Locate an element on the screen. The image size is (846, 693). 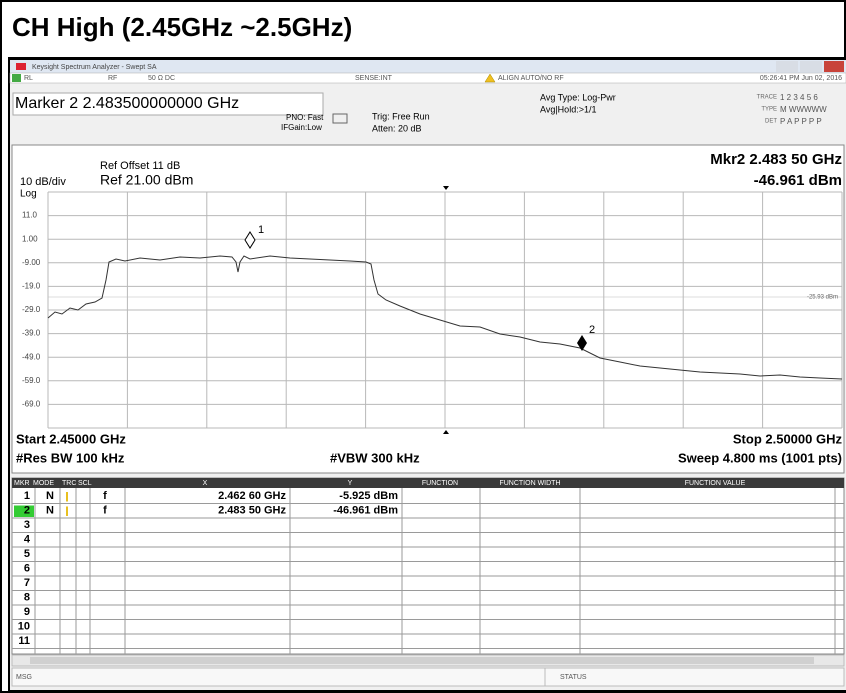
window-title: Keysight Spectrum Analyzer - Swept SA is located at coordinates (94, 67).